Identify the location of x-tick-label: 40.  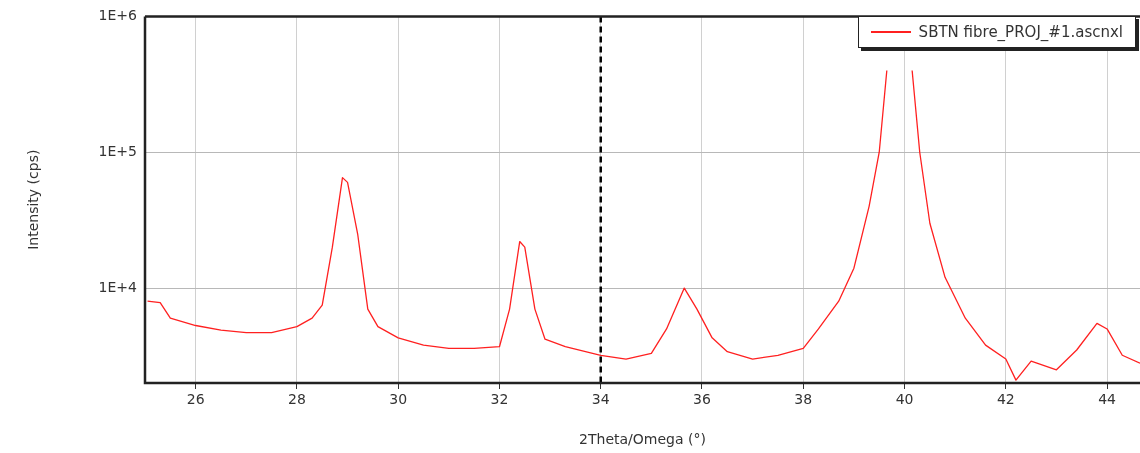
(904, 399).